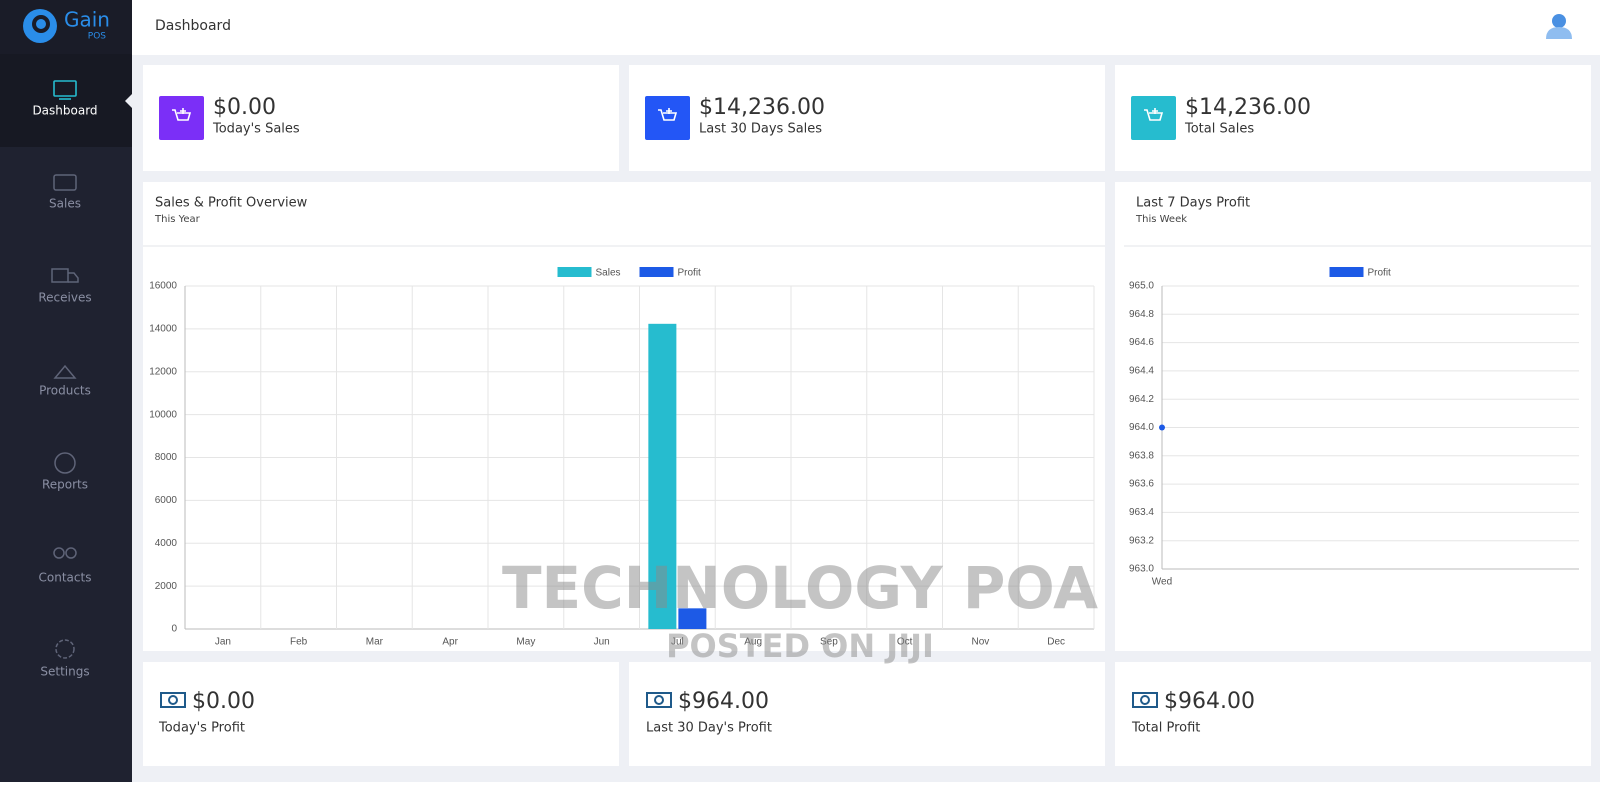 This screenshot has height=786, width=1600. Describe the element at coordinates (1141, 455) in the screenshot. I see `y-tick-label: 963.8` at that location.